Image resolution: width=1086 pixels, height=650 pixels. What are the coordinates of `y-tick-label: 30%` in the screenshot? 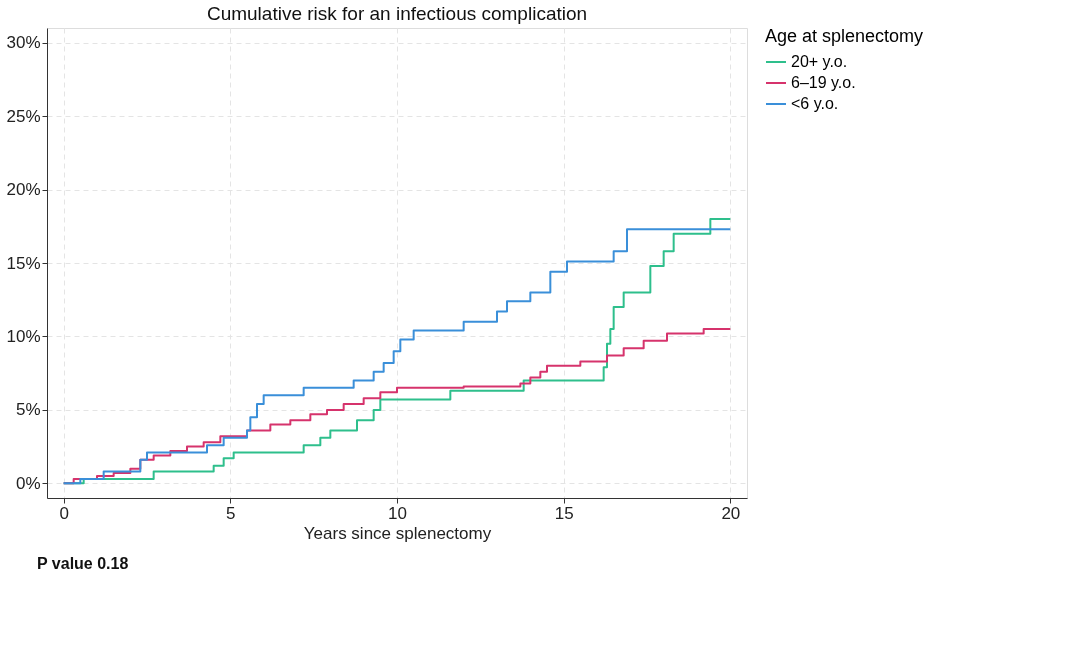 It's located at (23, 43).